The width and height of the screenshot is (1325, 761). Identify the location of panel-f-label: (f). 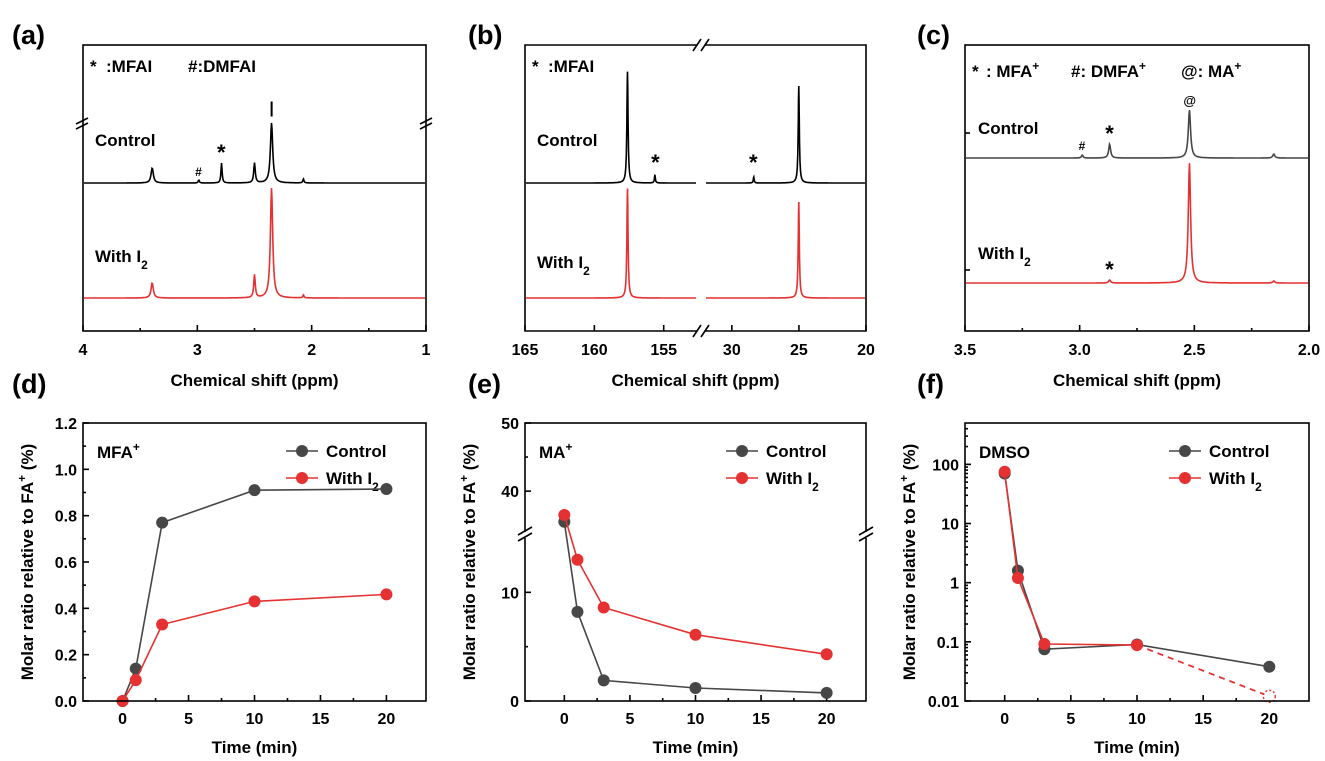
(930, 384).